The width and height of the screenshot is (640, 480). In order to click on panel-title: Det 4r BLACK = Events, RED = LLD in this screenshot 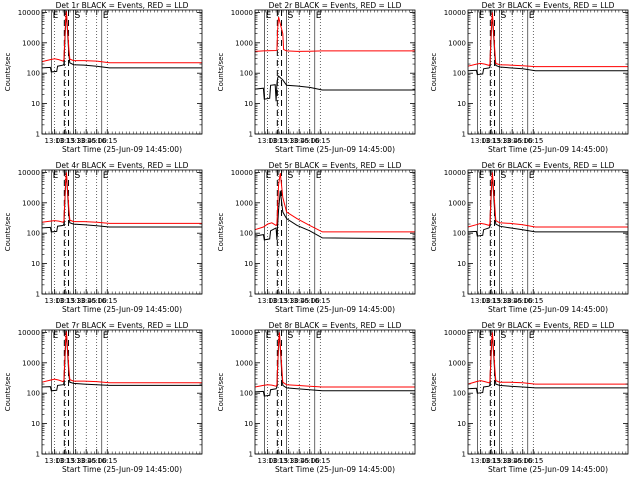, I will do `click(122, 165)`.